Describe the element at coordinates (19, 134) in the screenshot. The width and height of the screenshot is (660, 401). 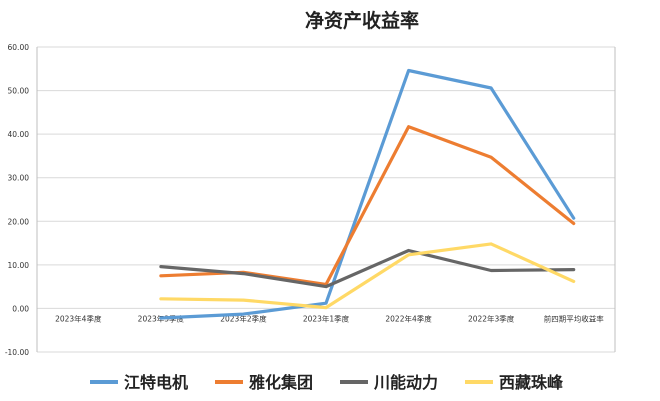
I see `y-tick-label: 40.00` at that location.